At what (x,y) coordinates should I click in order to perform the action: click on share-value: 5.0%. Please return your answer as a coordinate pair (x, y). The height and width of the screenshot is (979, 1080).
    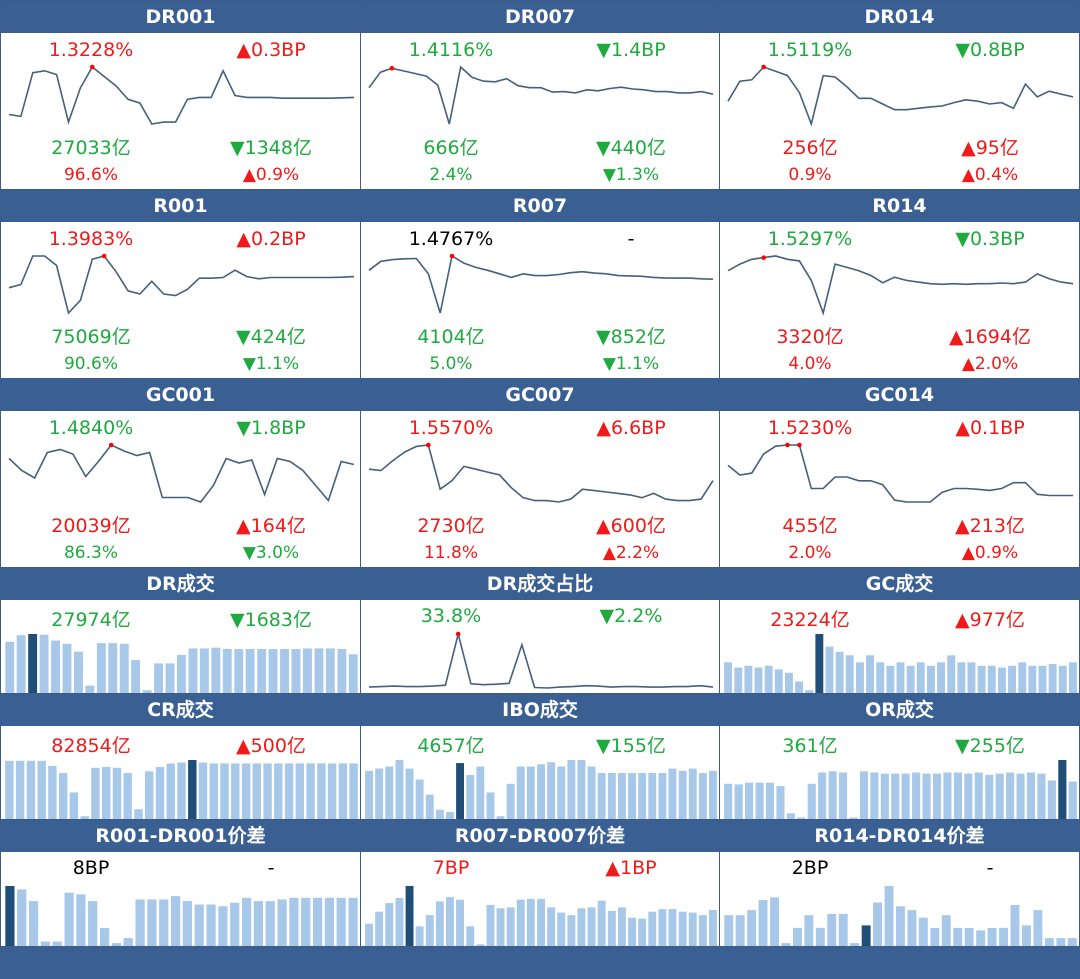
    Looking at the image, I should click on (451, 364).